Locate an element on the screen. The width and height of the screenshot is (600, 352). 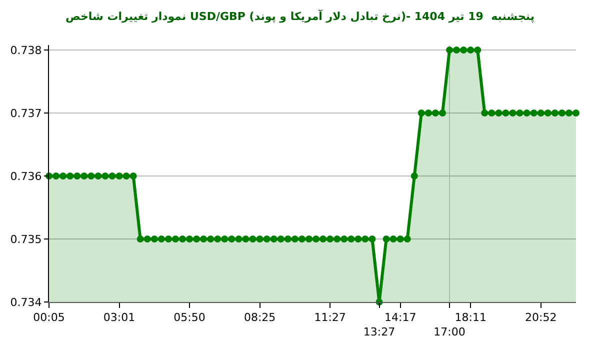
y-tick-label: 0.734 is located at coordinates (26, 302).